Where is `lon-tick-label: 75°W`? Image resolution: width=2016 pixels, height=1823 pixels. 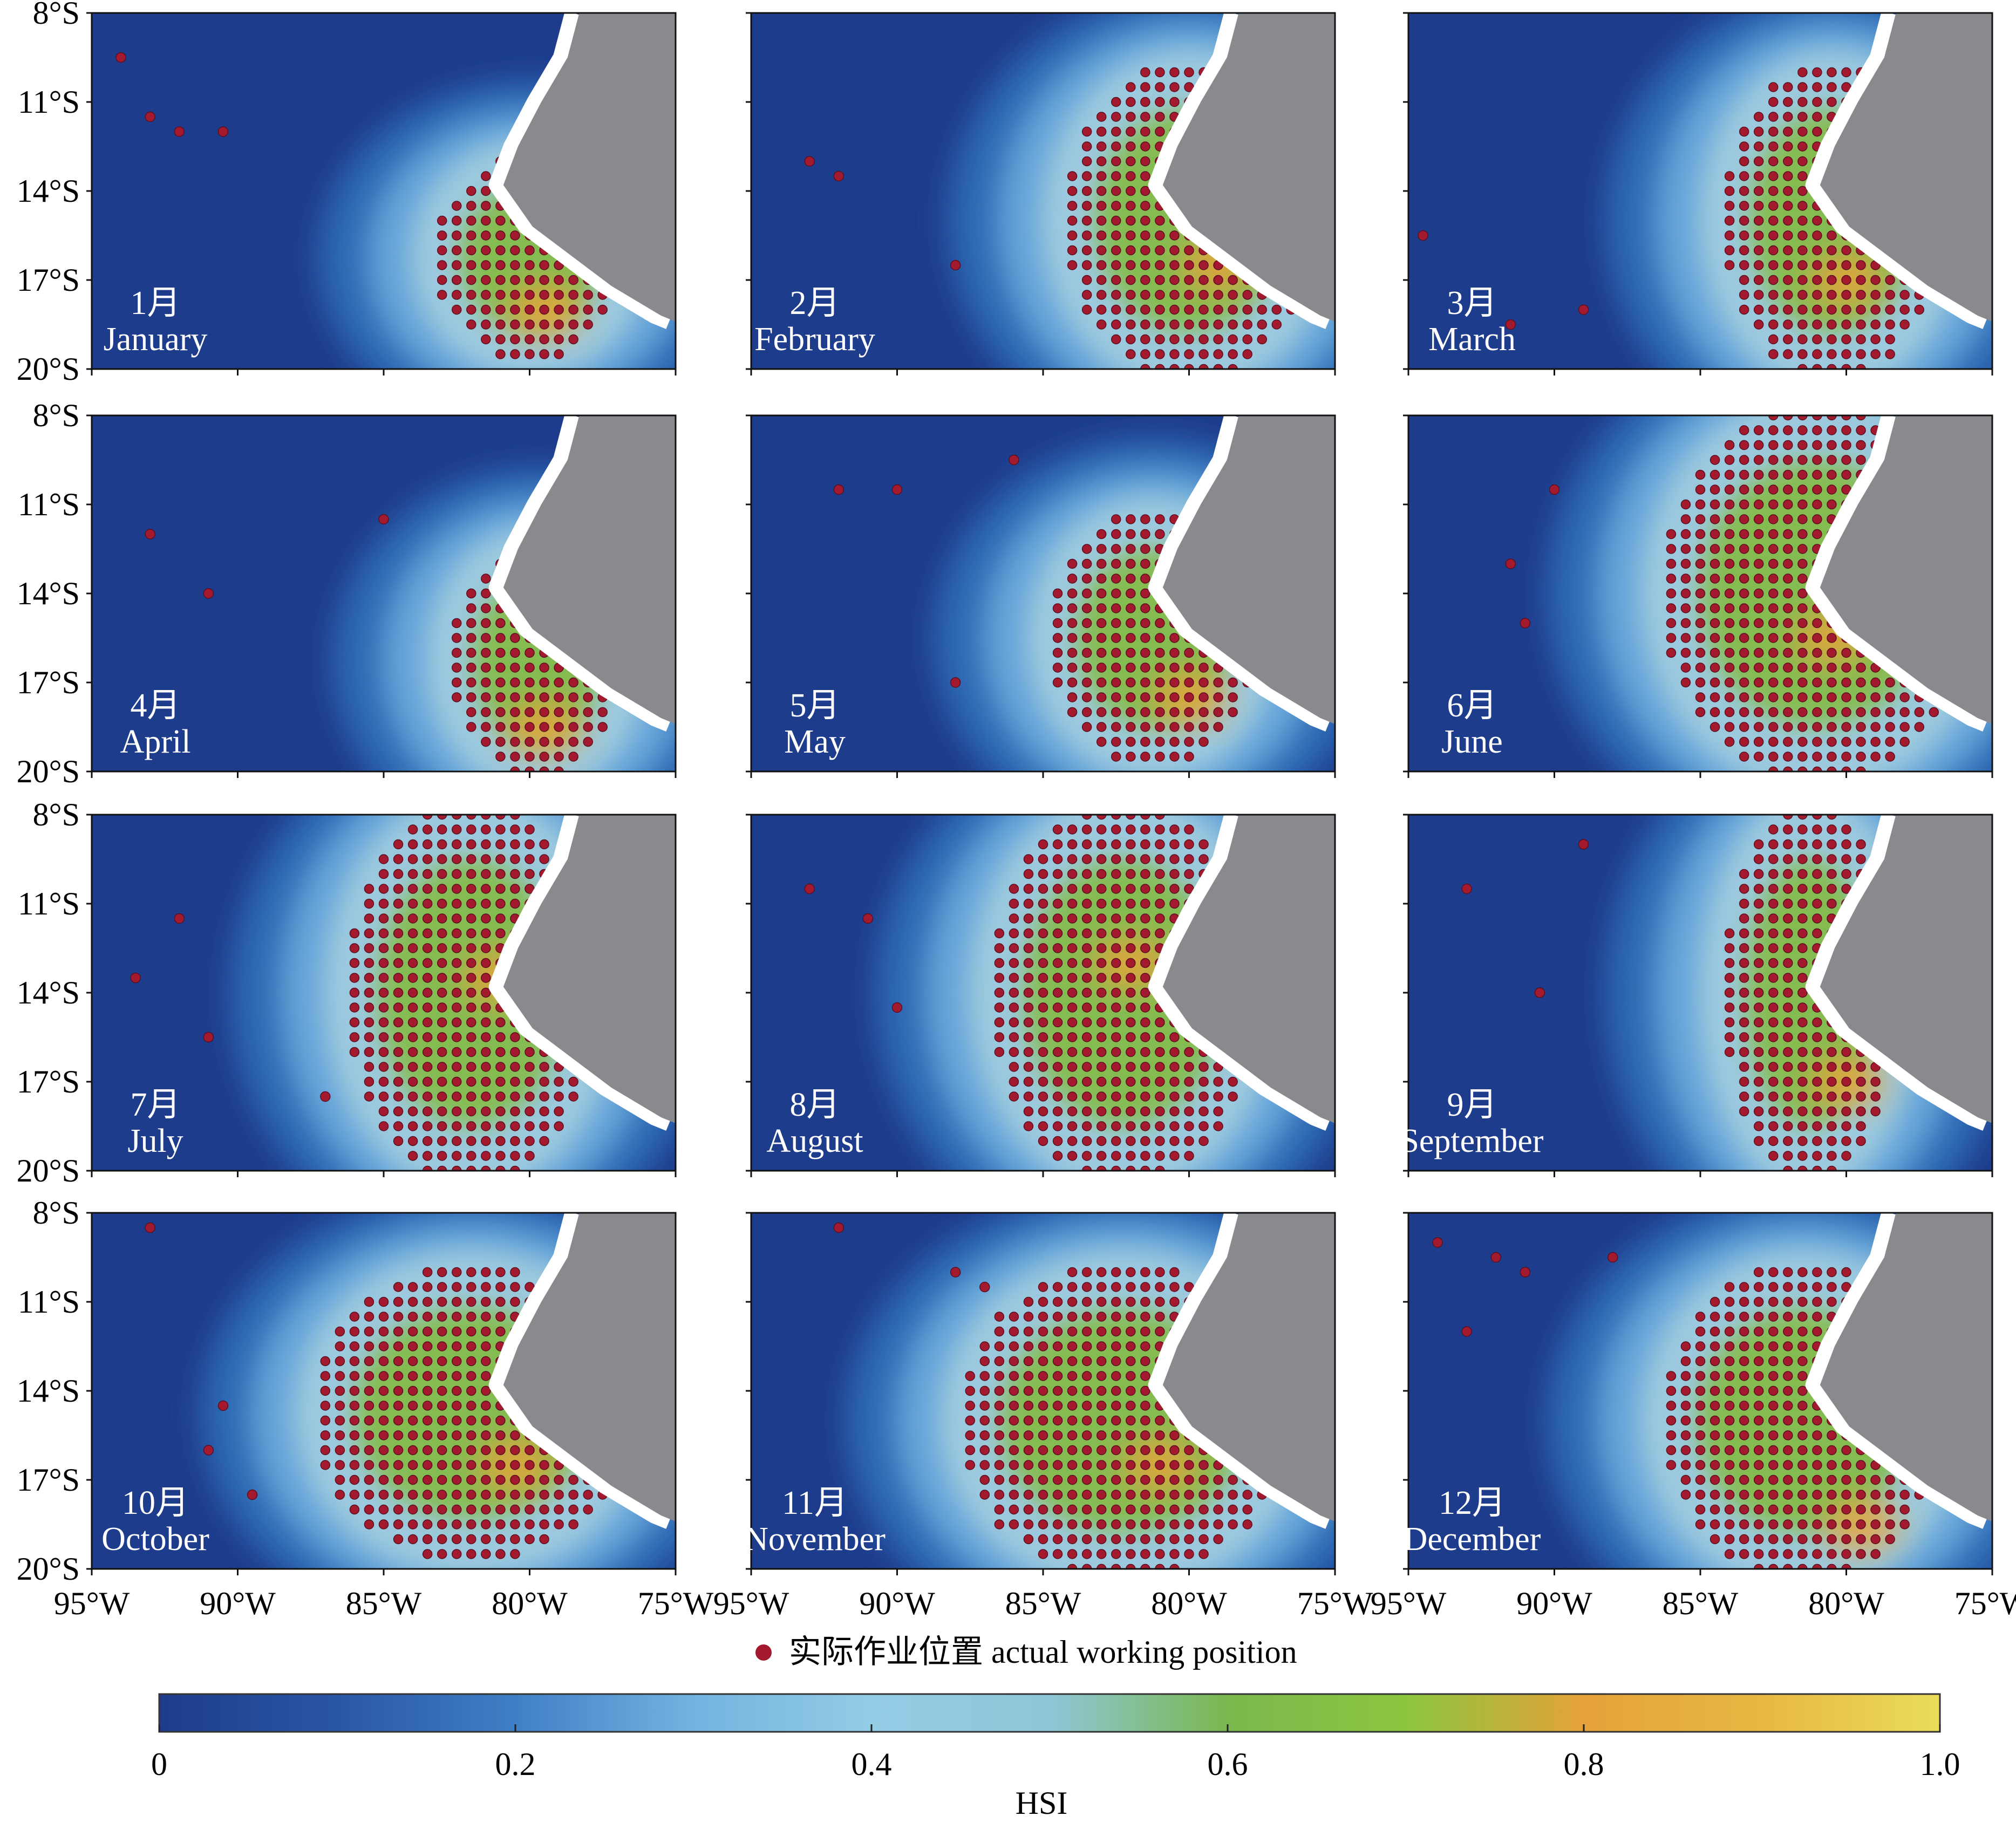
lon-tick-label: 75°W is located at coordinates (1985, 1604).